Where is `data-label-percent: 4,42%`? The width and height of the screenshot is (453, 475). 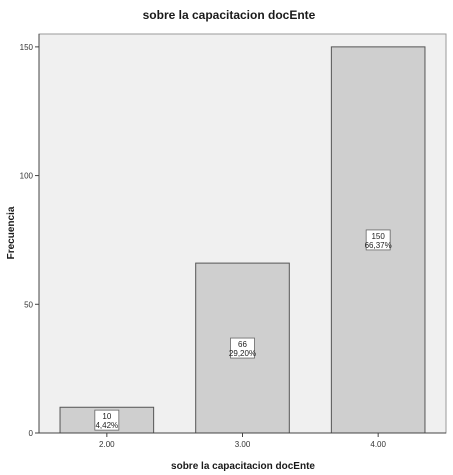
data-label-percent: 4,42% is located at coordinates (106, 425).